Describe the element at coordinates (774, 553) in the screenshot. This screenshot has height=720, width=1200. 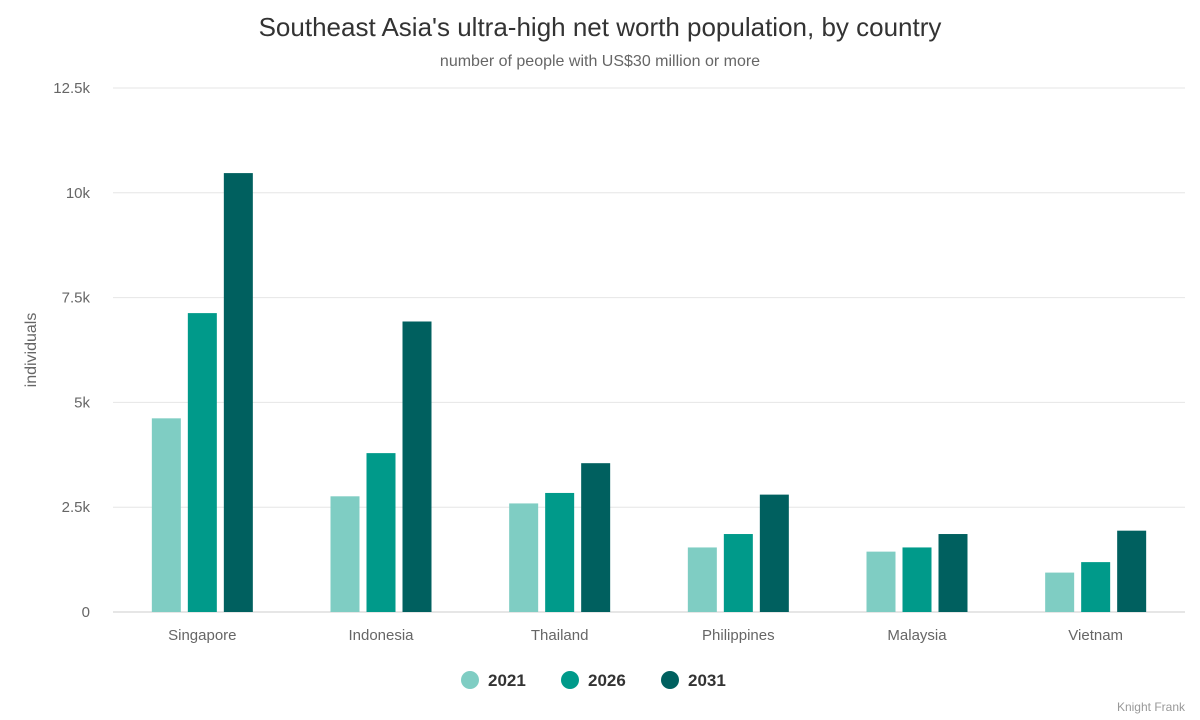
I see `bar-philippines-2031` at that location.